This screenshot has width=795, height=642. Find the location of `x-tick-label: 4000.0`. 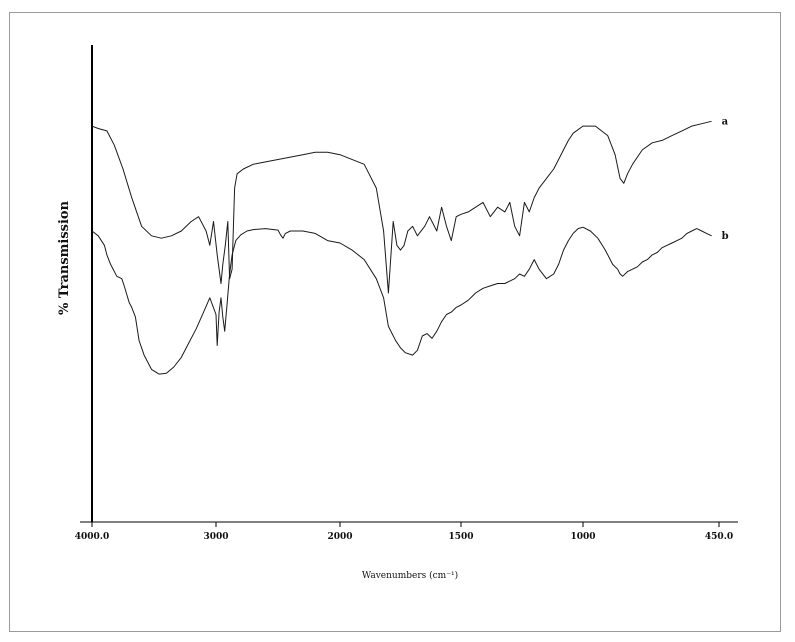

x-tick-label: 4000.0 is located at coordinates (92, 537).